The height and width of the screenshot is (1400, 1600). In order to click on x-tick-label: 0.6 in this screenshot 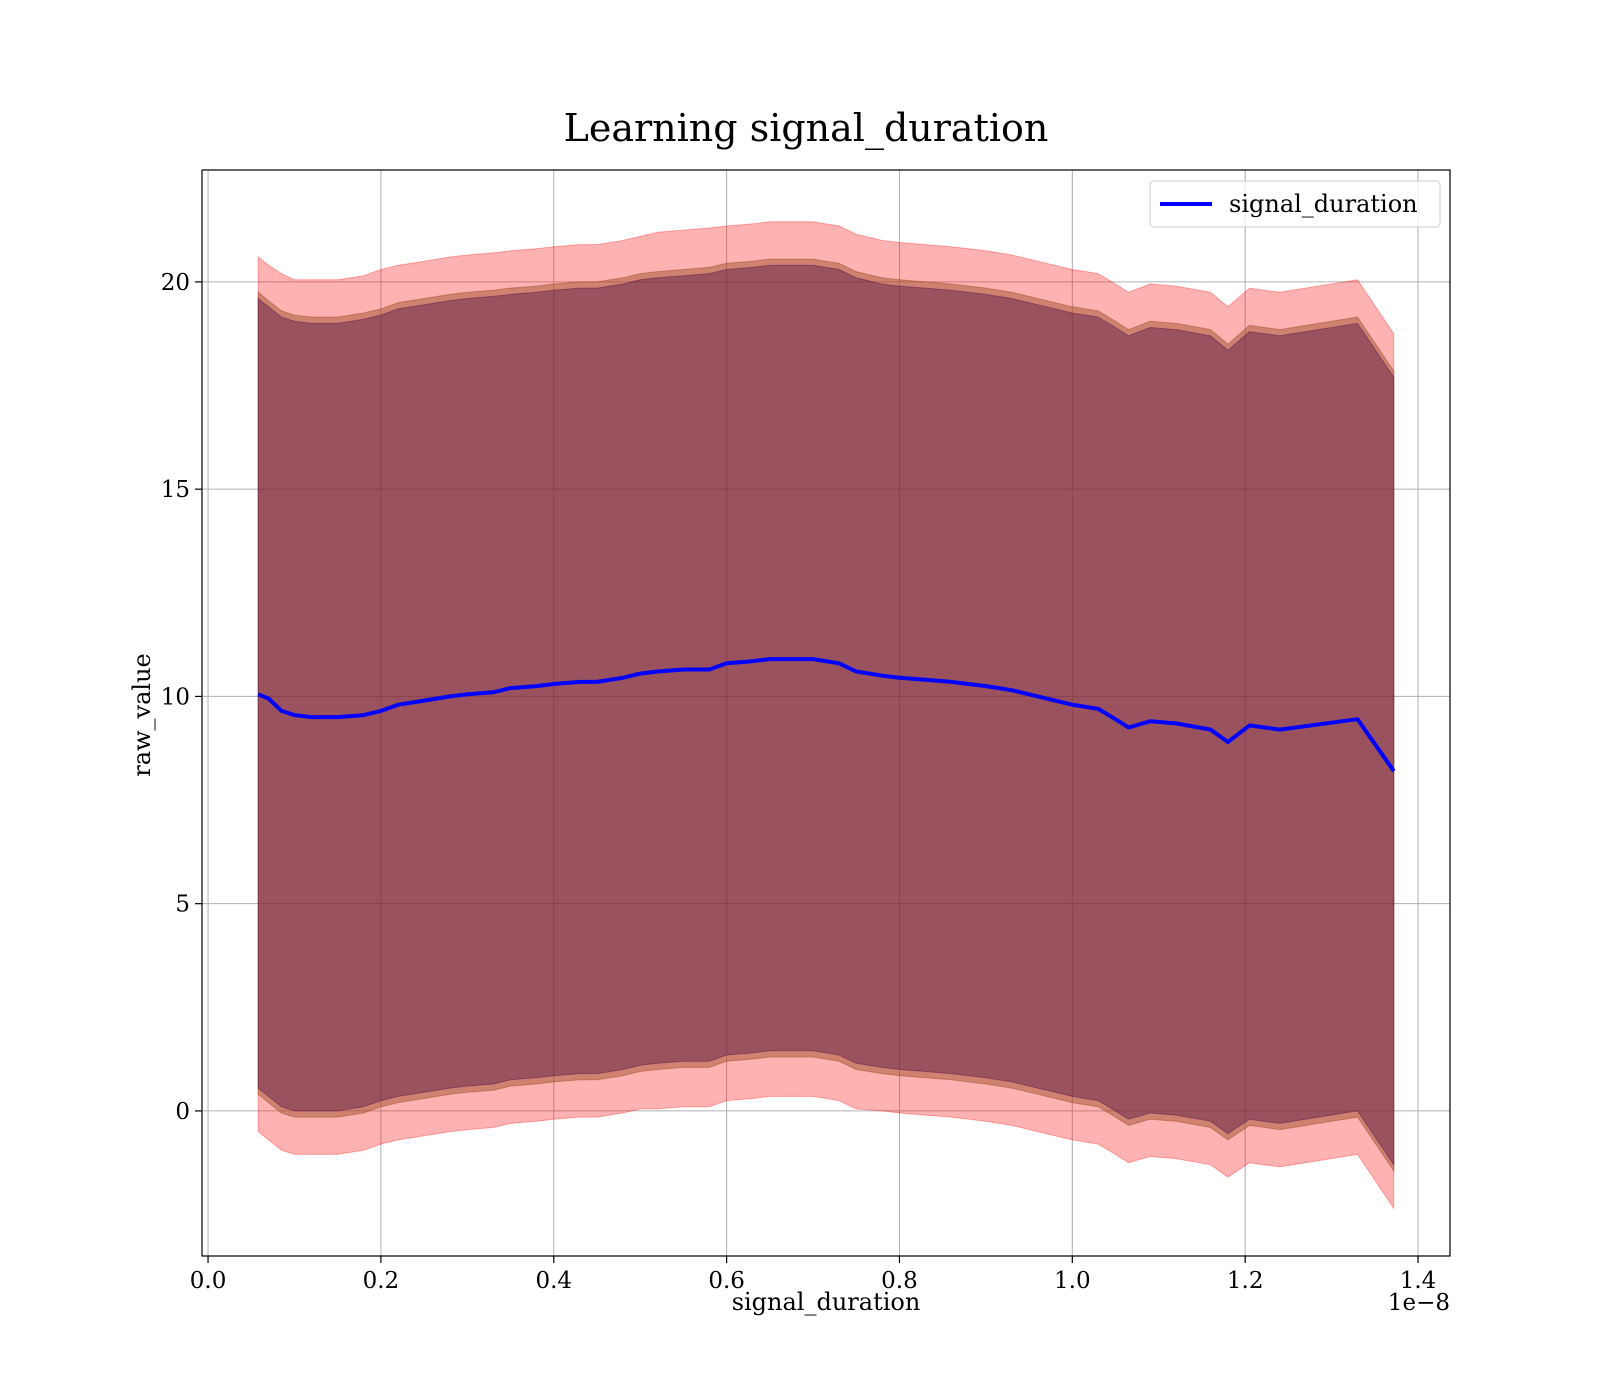, I will do `click(726, 1281)`.